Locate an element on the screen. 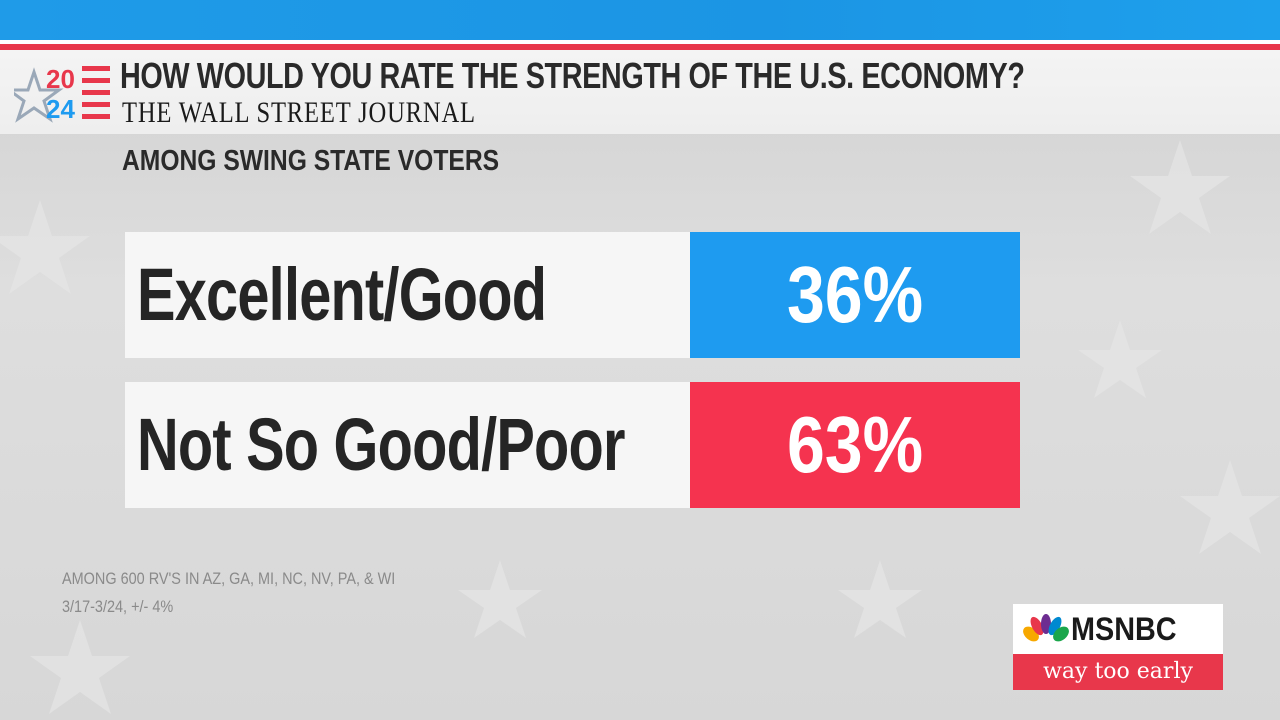  result-label-cell: Excellent/Good is located at coordinates (407, 295).